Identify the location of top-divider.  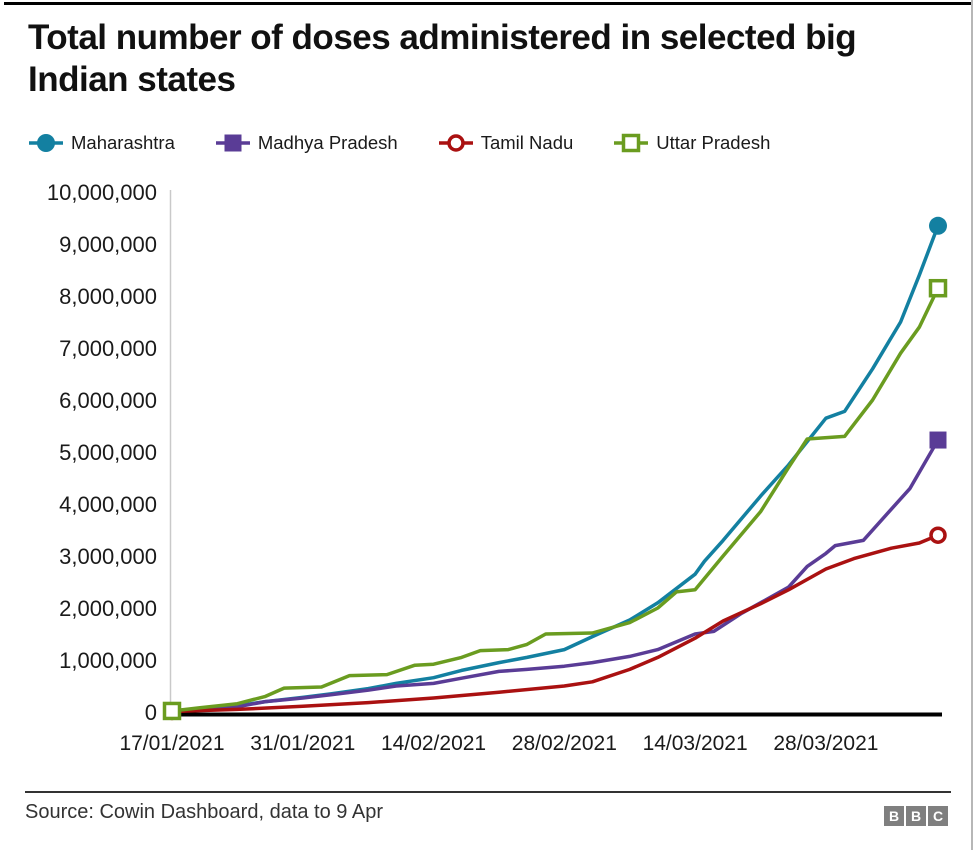
(488, 3).